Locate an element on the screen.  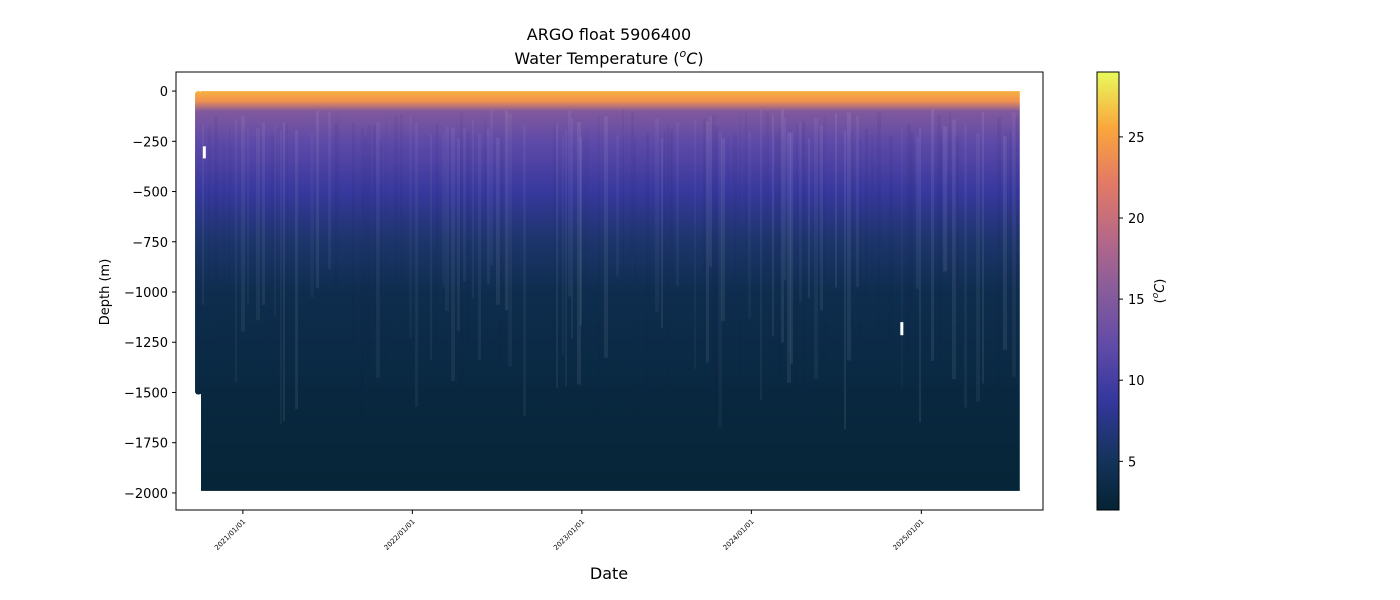
y-tick-label: −750 is located at coordinates (150, 243).